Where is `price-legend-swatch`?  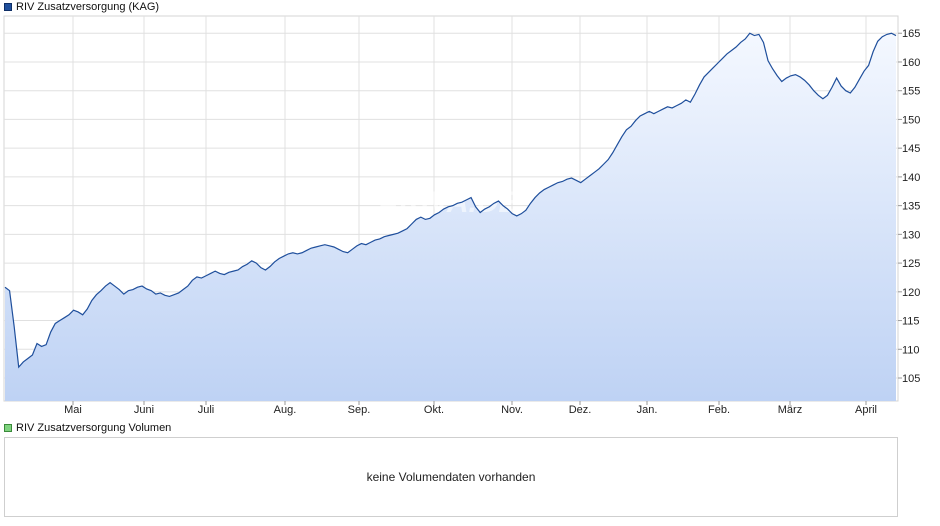 price-legend-swatch is located at coordinates (8, 7).